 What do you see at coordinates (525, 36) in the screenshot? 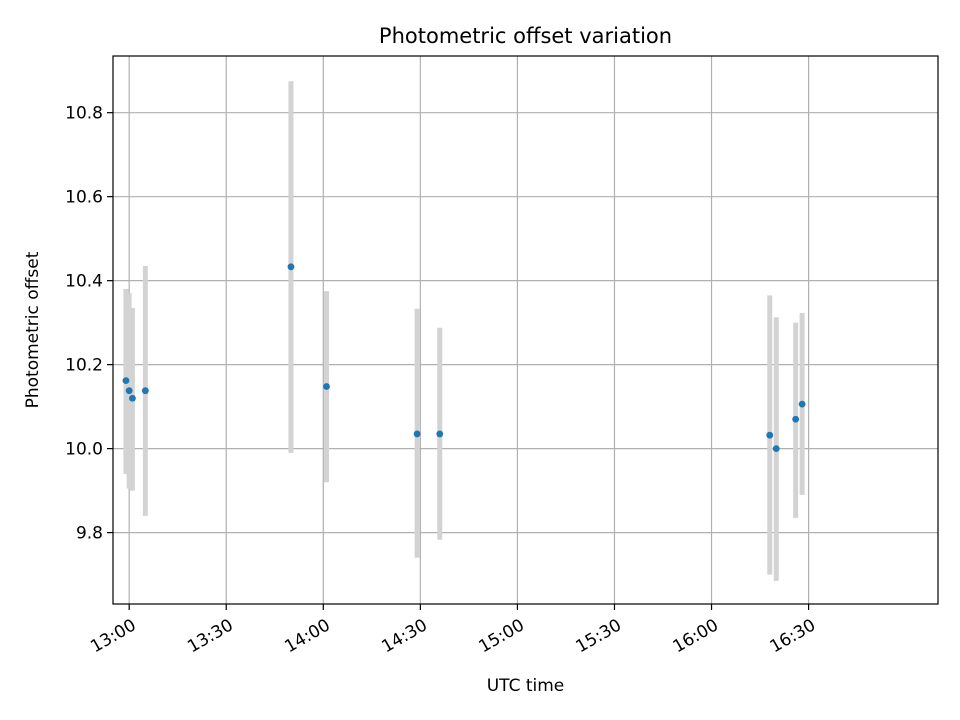
I see `chart-title: Photometric offset variation` at bounding box center [525, 36].